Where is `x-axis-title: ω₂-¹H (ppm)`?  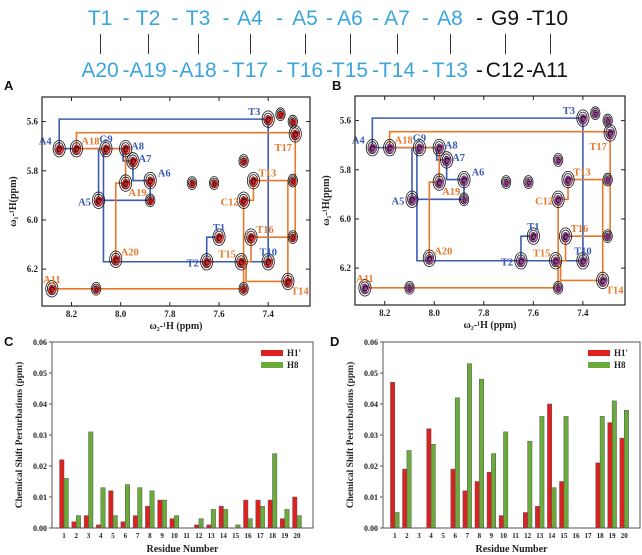
x-axis-title: ω₂-¹H (ppm) is located at coordinates (489, 325).